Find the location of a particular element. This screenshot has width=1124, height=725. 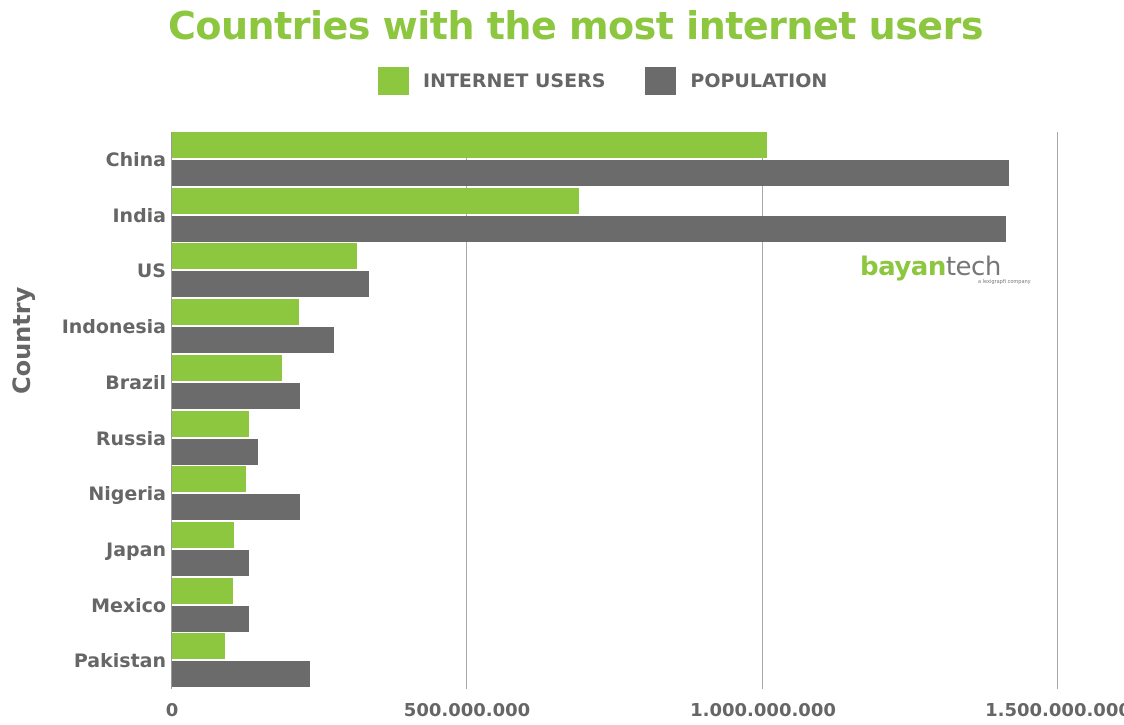

gridline-1-5b is located at coordinates (1057, 410).